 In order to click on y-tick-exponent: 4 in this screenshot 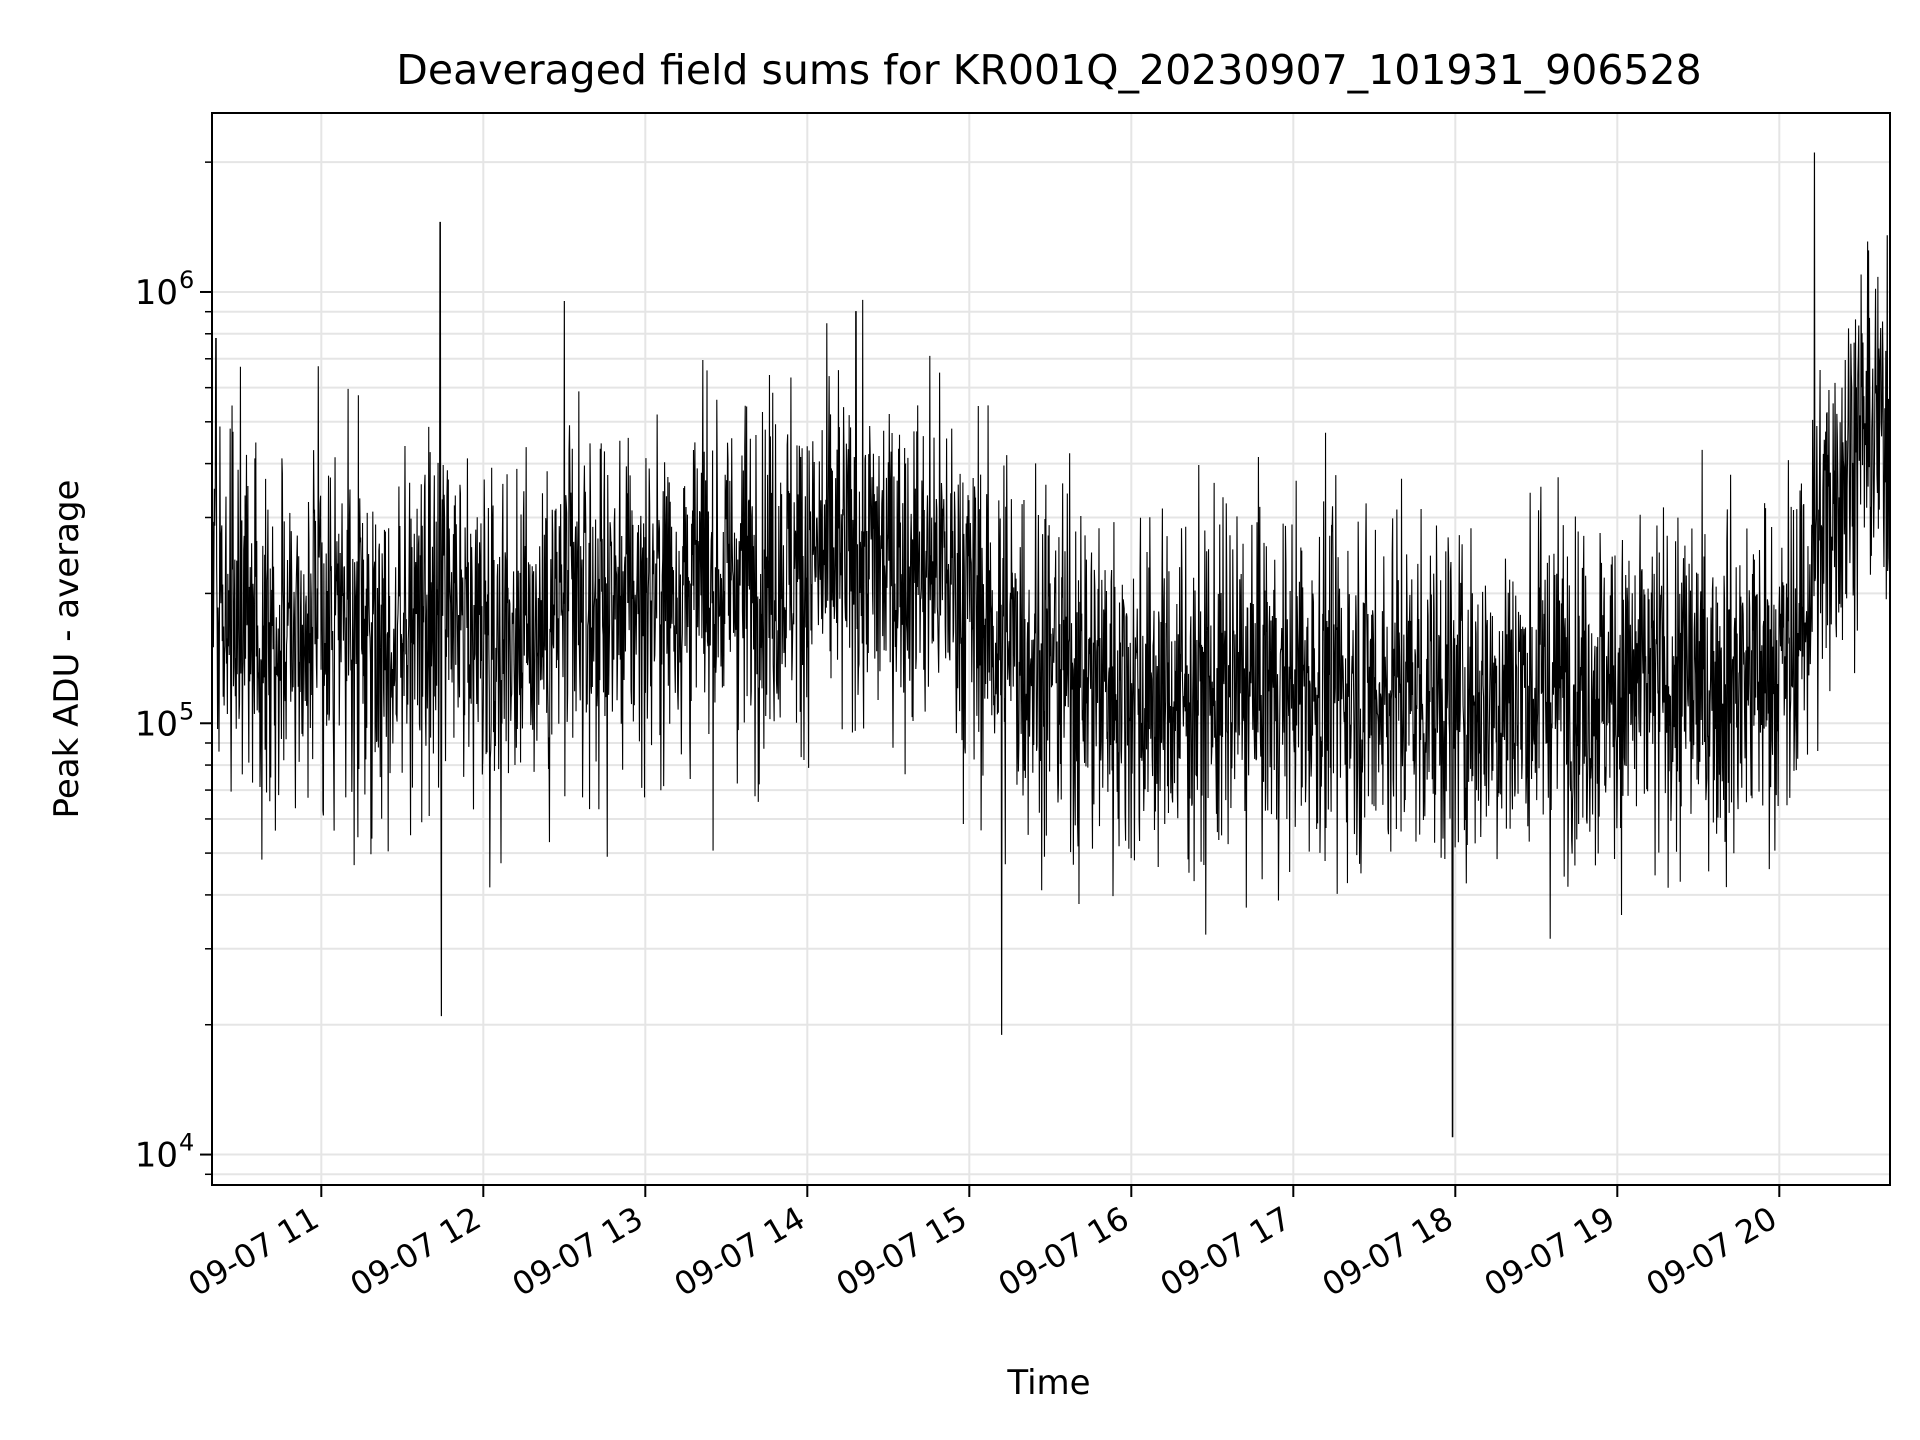, I will do `click(186, 1143)`.